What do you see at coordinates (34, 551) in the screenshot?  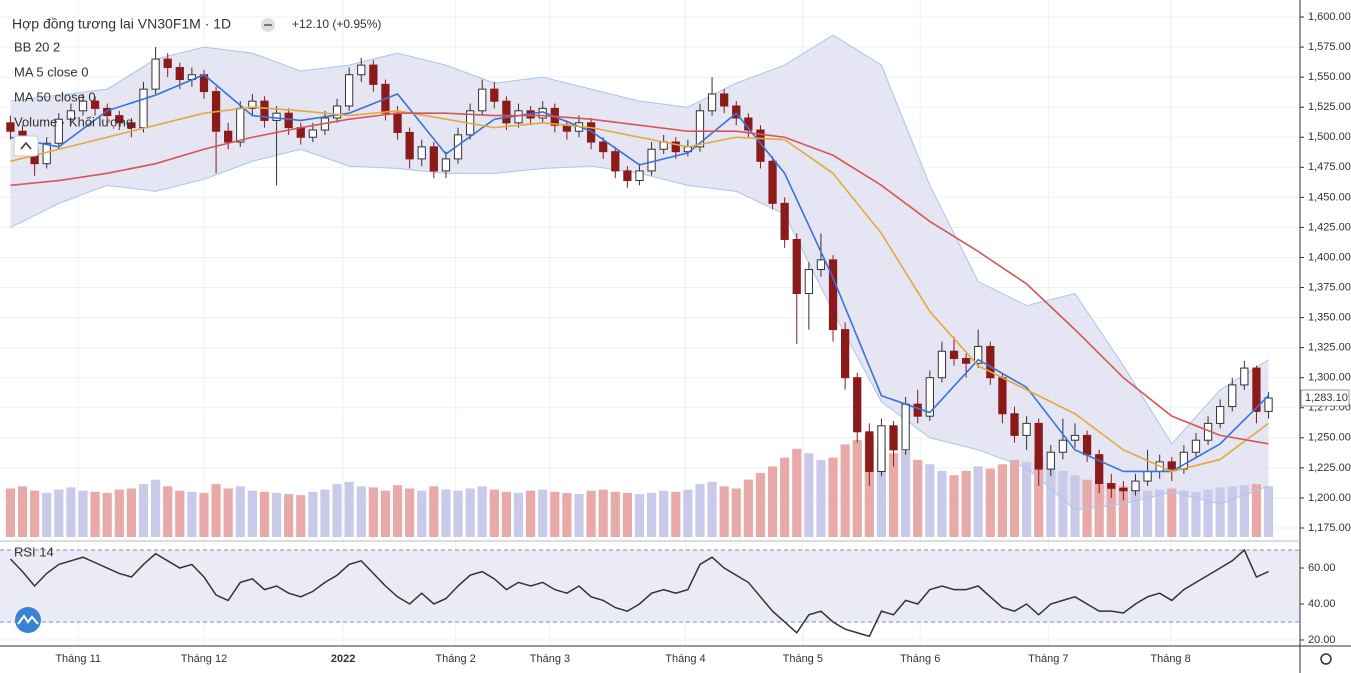 I see `rsi-title: RSI 14` at bounding box center [34, 551].